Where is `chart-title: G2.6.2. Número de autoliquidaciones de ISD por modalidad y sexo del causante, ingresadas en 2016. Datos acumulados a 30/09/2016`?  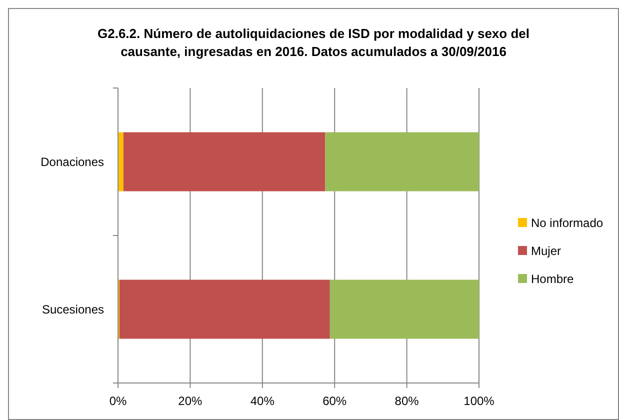
chart-title: G2.6.2. Número de autoliquidaciones de ISD por modalidad y sexo del causante, ingresadas en 2016. Datos acumulados a 30/09/2016 is located at coordinates (314, 42).